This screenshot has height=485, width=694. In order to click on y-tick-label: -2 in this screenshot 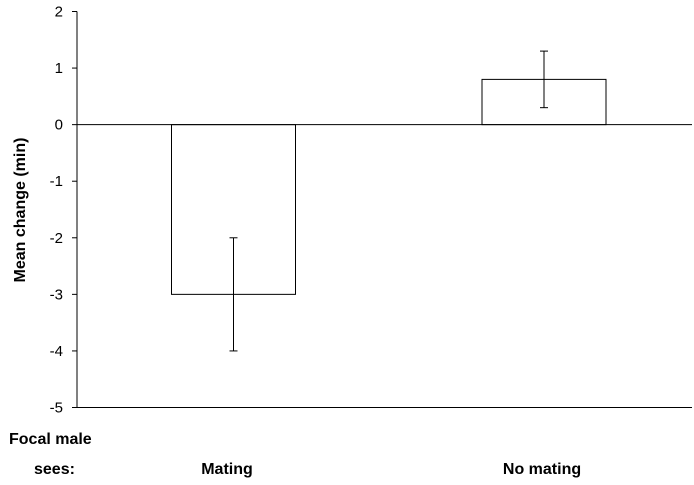, I will do `click(56, 238)`.